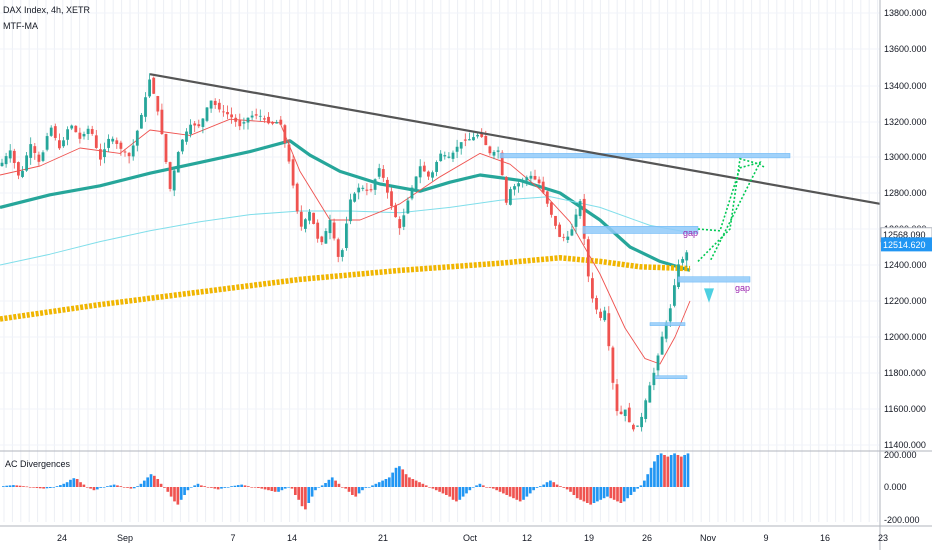  I want to click on x-tick-label: 7, so click(232, 538).